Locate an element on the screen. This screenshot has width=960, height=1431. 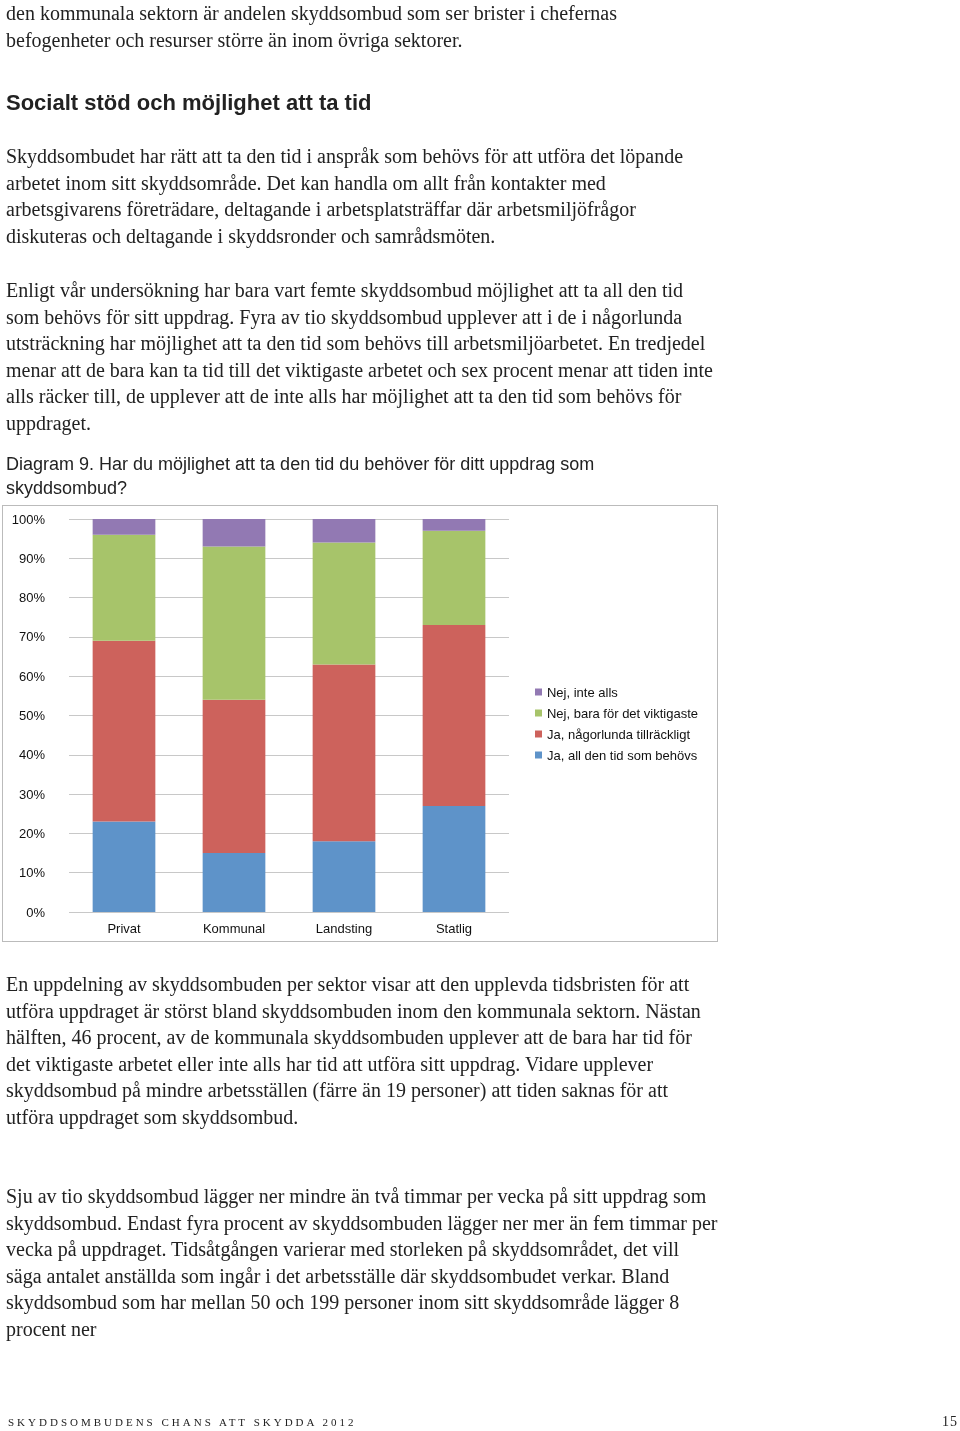
y-tick-label: 90% is located at coordinates (32, 558).